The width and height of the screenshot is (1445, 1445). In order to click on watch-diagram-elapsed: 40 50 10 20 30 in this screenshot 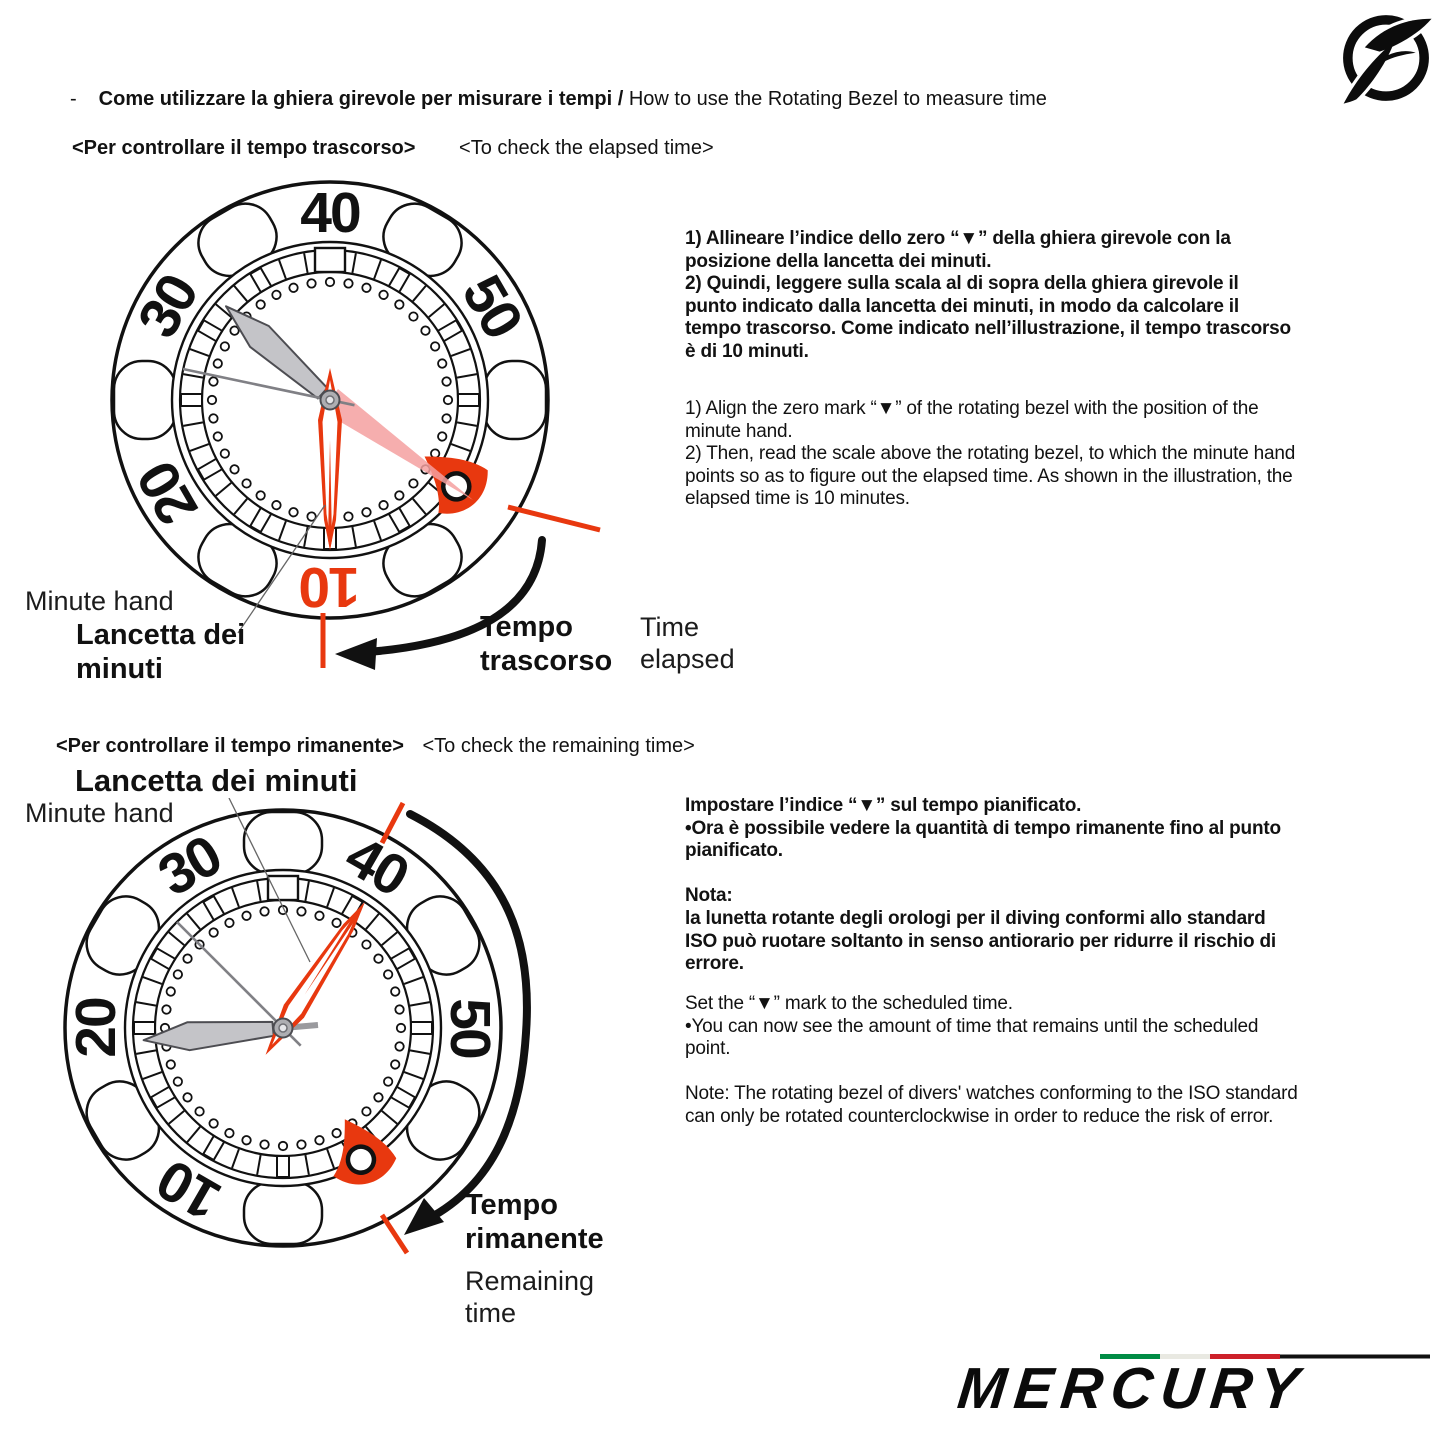, I will do `click(355, 425)`.